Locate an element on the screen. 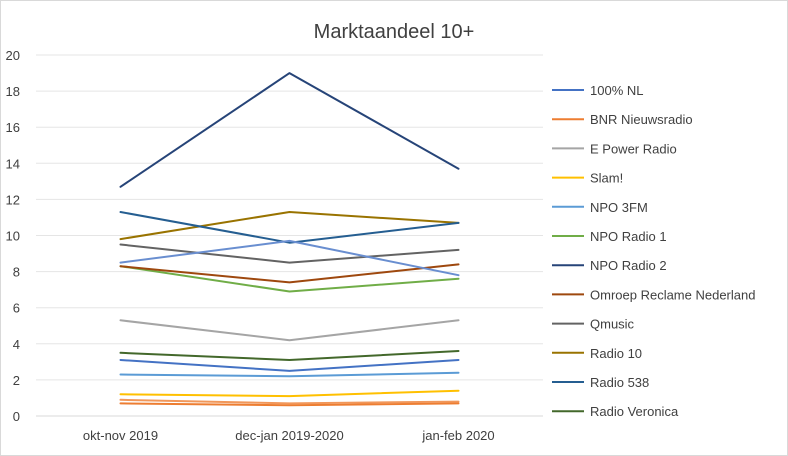 The height and width of the screenshot is (456, 788). y-tick-label: 2 is located at coordinates (16, 380).